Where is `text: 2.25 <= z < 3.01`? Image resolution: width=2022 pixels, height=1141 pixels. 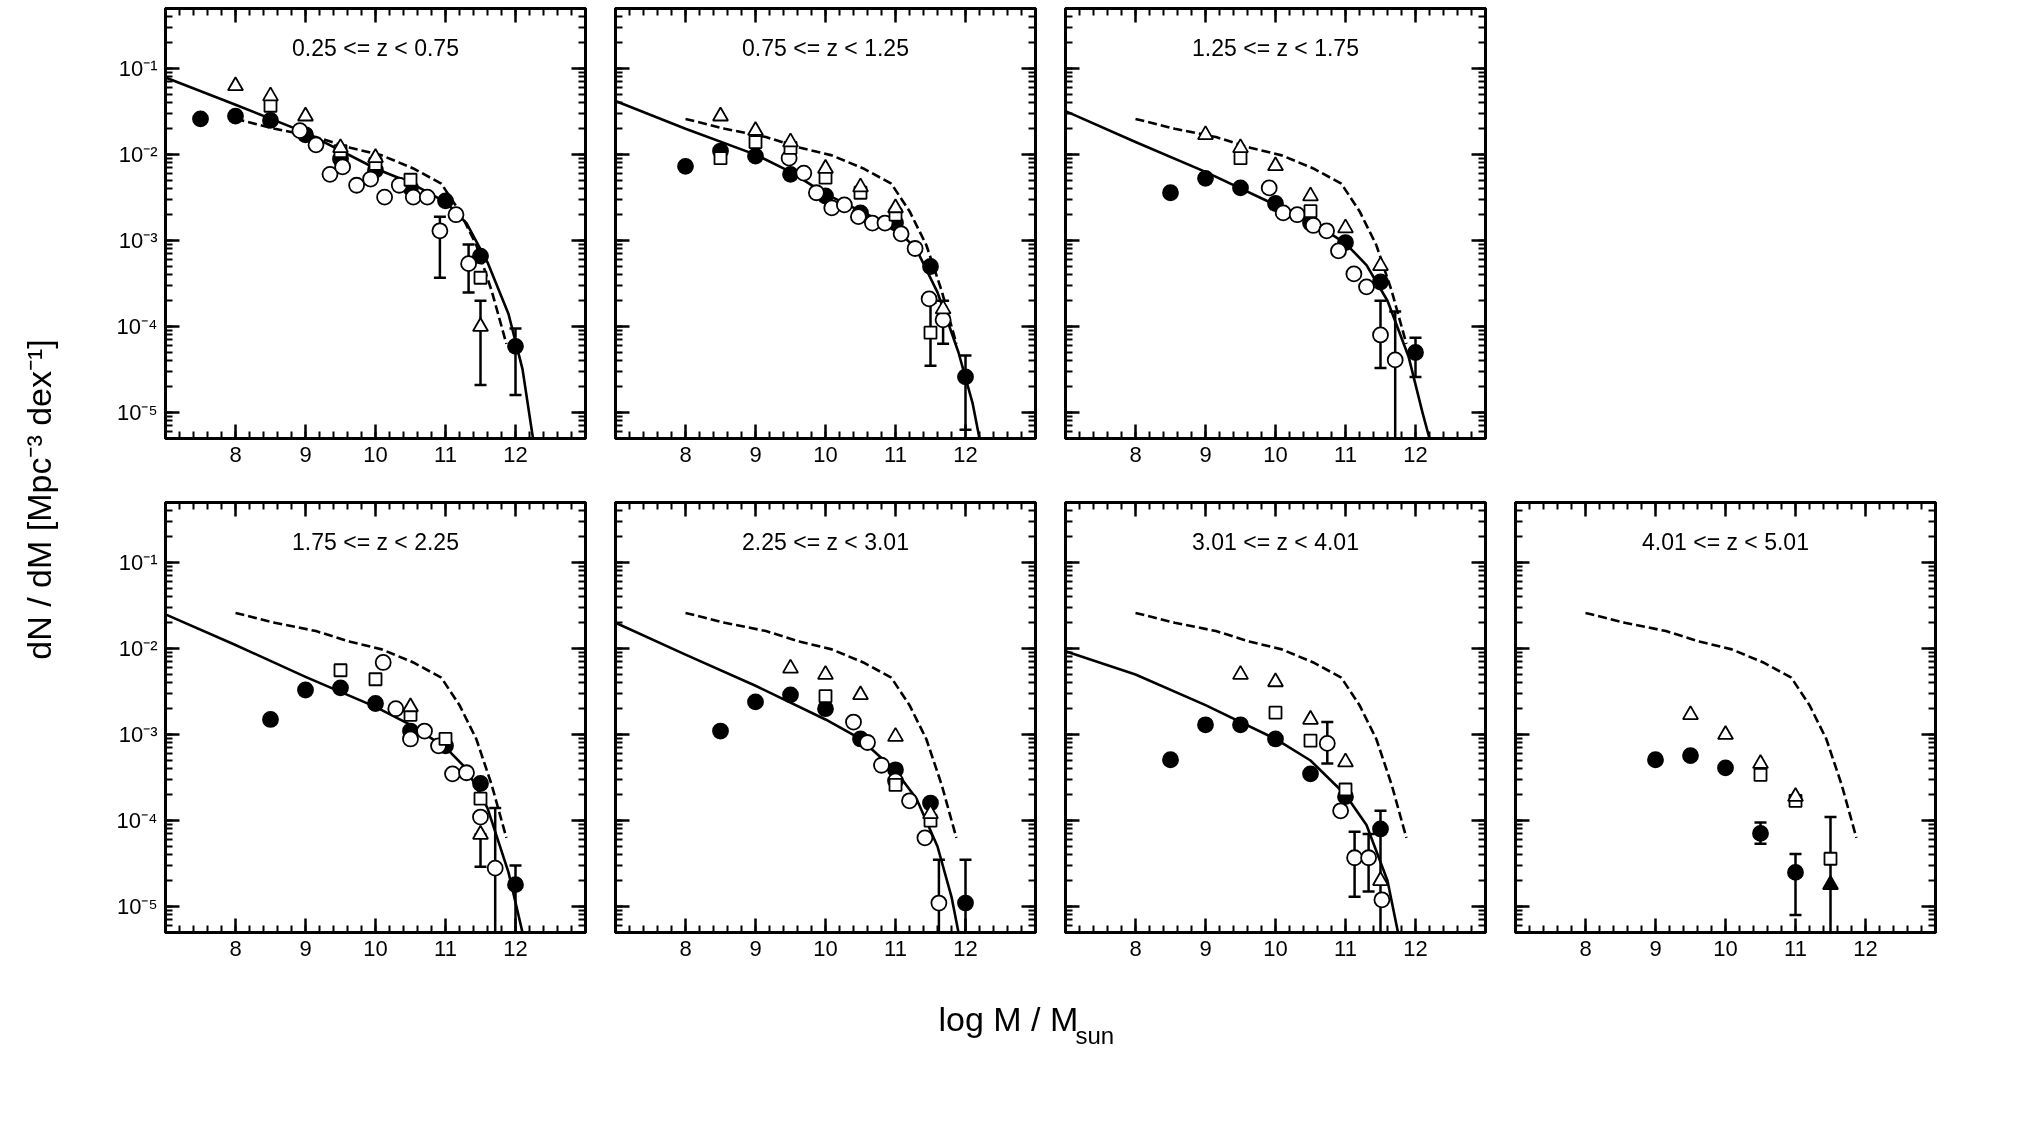
text: 2.25 <= z < 3.01 is located at coordinates (825, 541).